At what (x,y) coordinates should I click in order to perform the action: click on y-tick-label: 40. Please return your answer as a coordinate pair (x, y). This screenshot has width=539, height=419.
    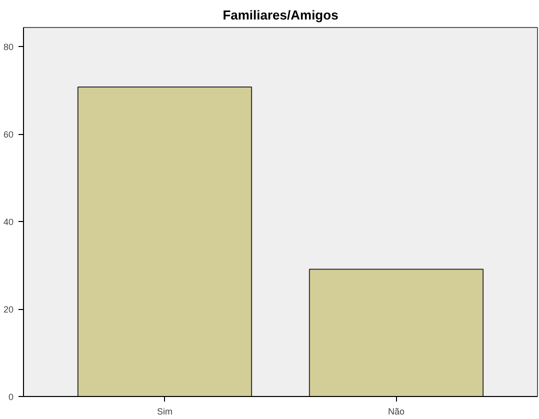
    Looking at the image, I should click on (8, 222).